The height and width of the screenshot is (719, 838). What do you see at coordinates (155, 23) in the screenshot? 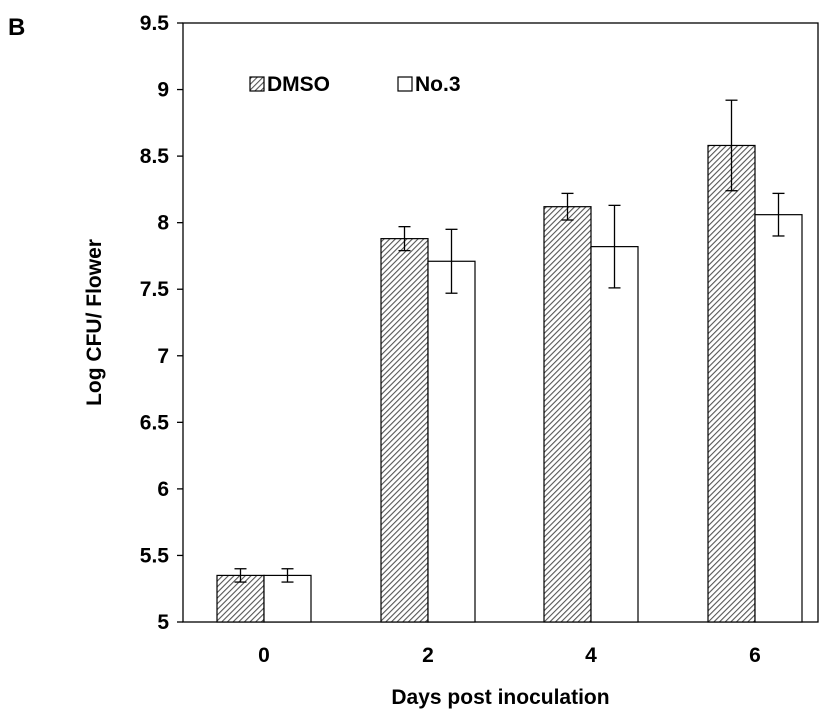
I see `y-tick-label: 9.5` at bounding box center [155, 23].